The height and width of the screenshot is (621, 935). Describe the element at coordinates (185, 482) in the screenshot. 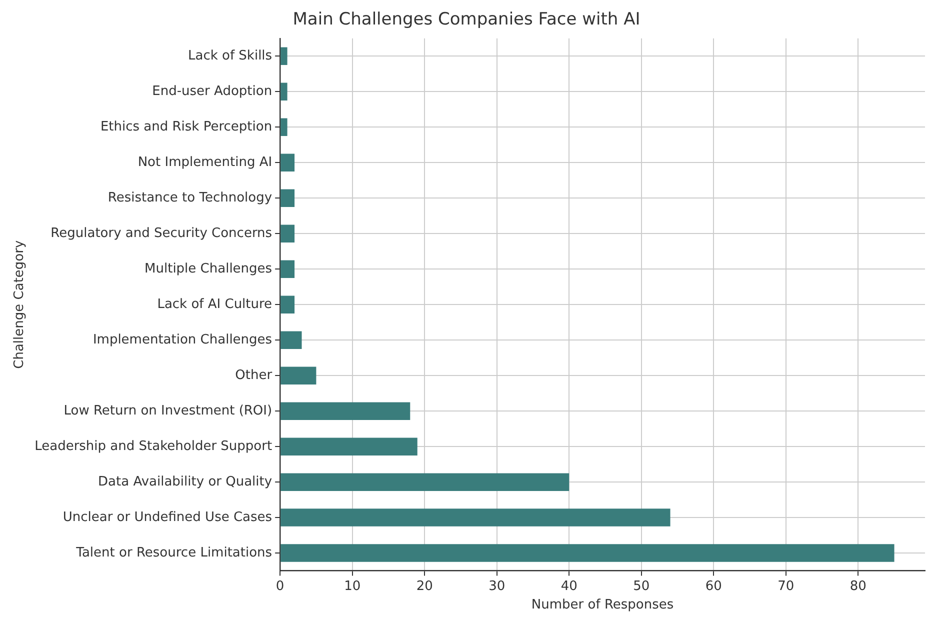

I see `y-tick-label: Data Availability or Quality` at that location.